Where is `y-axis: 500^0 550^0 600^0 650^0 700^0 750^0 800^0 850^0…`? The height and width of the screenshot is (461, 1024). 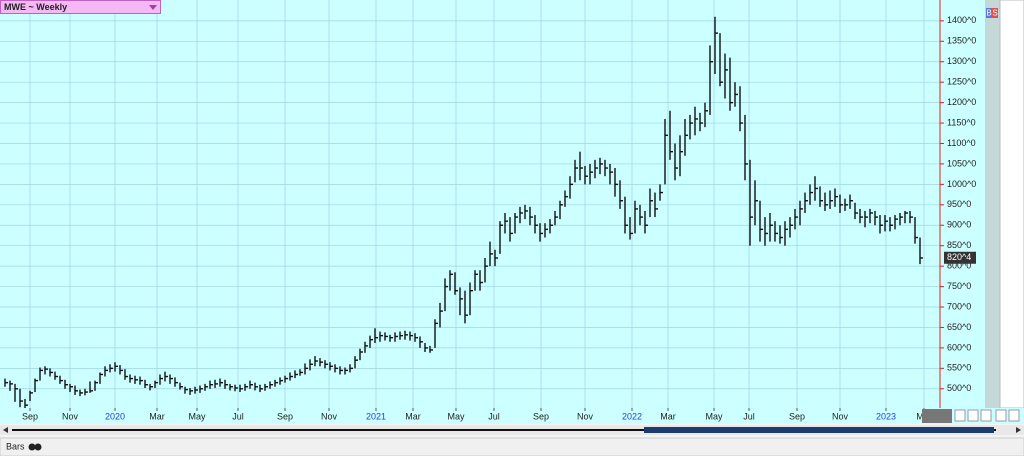 y-axis: 500^0 550^0 600^0 650^0 700^0 750^0 800^0 850^0… is located at coordinates (958, 204).